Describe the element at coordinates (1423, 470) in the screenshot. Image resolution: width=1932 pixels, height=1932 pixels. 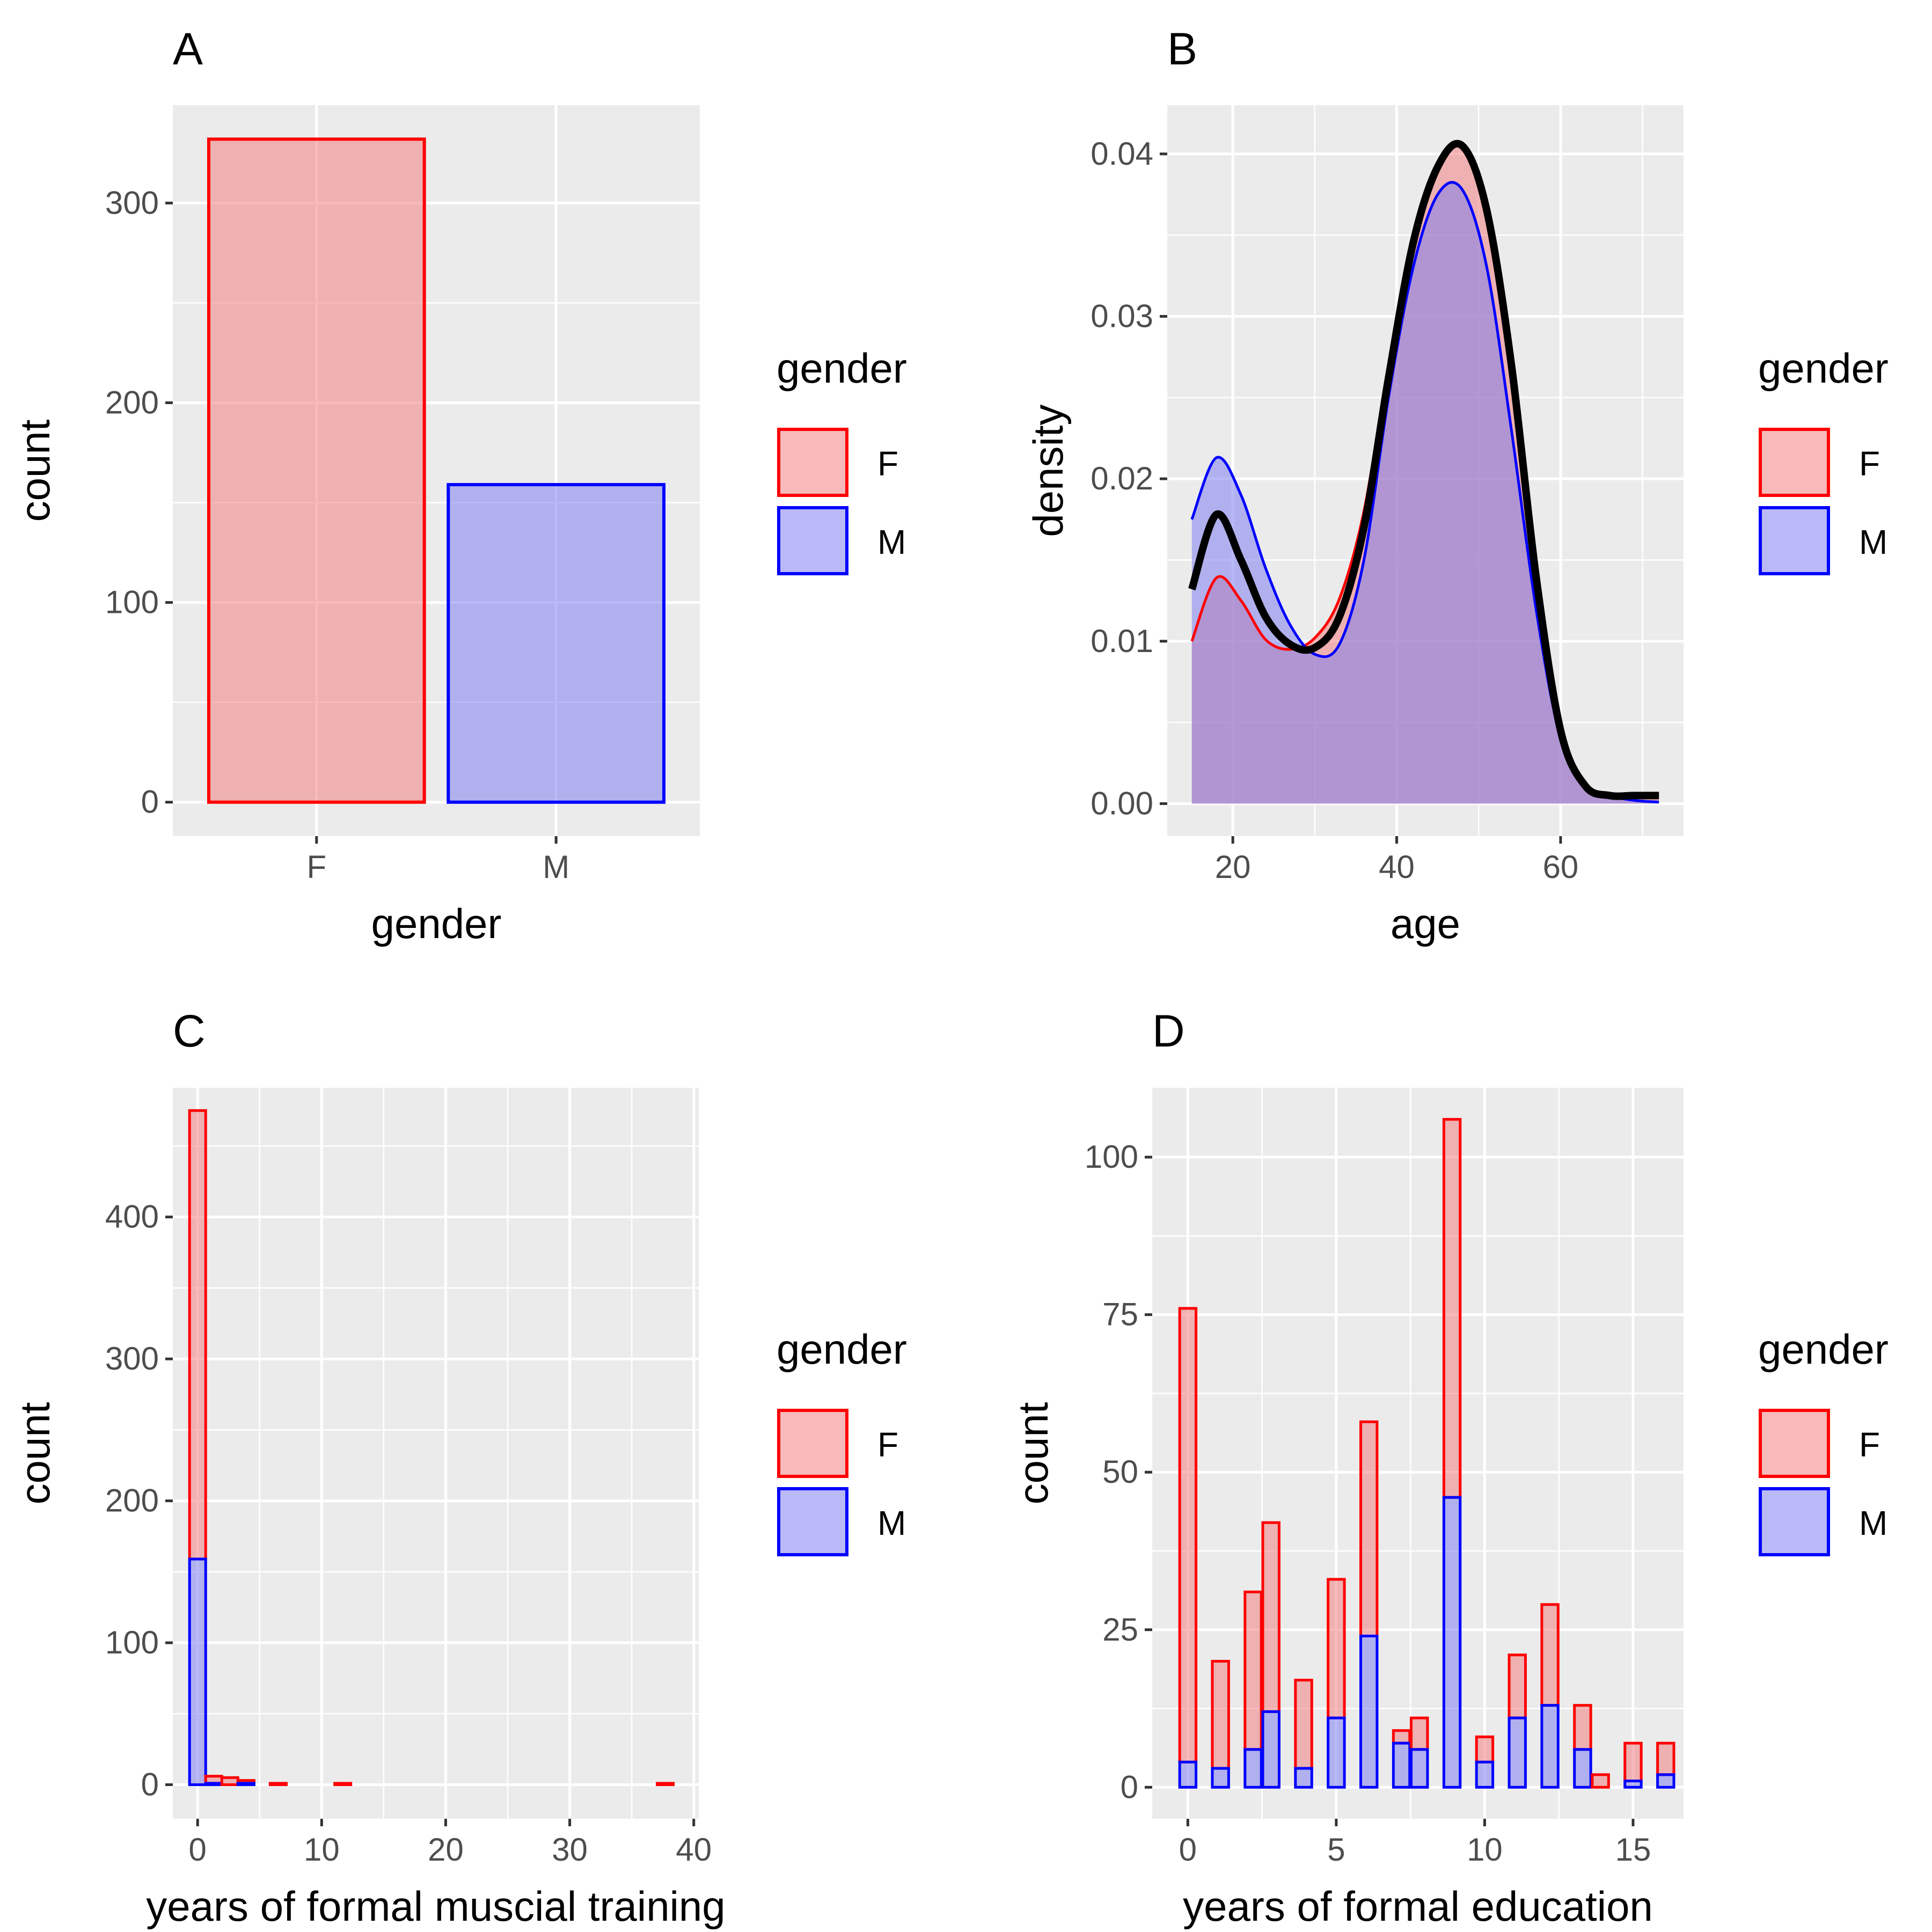
I see `density-line-overall` at that location.